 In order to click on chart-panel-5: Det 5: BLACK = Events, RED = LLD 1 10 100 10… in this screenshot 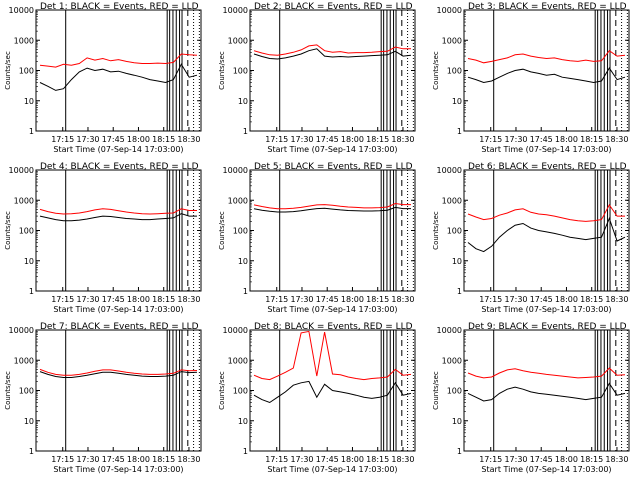, I will do `click(317, 238)`.